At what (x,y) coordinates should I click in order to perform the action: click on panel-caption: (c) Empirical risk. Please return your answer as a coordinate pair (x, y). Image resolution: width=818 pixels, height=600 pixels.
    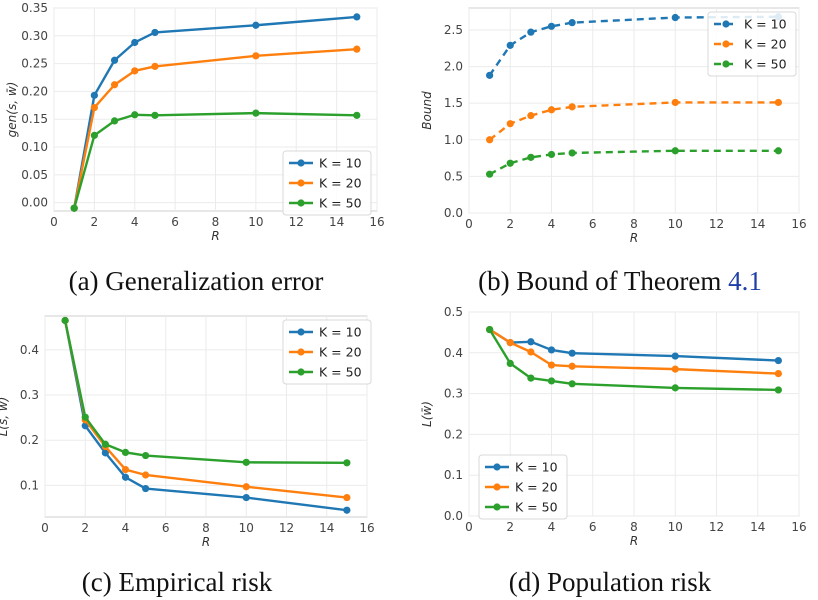
    Looking at the image, I should click on (177, 582).